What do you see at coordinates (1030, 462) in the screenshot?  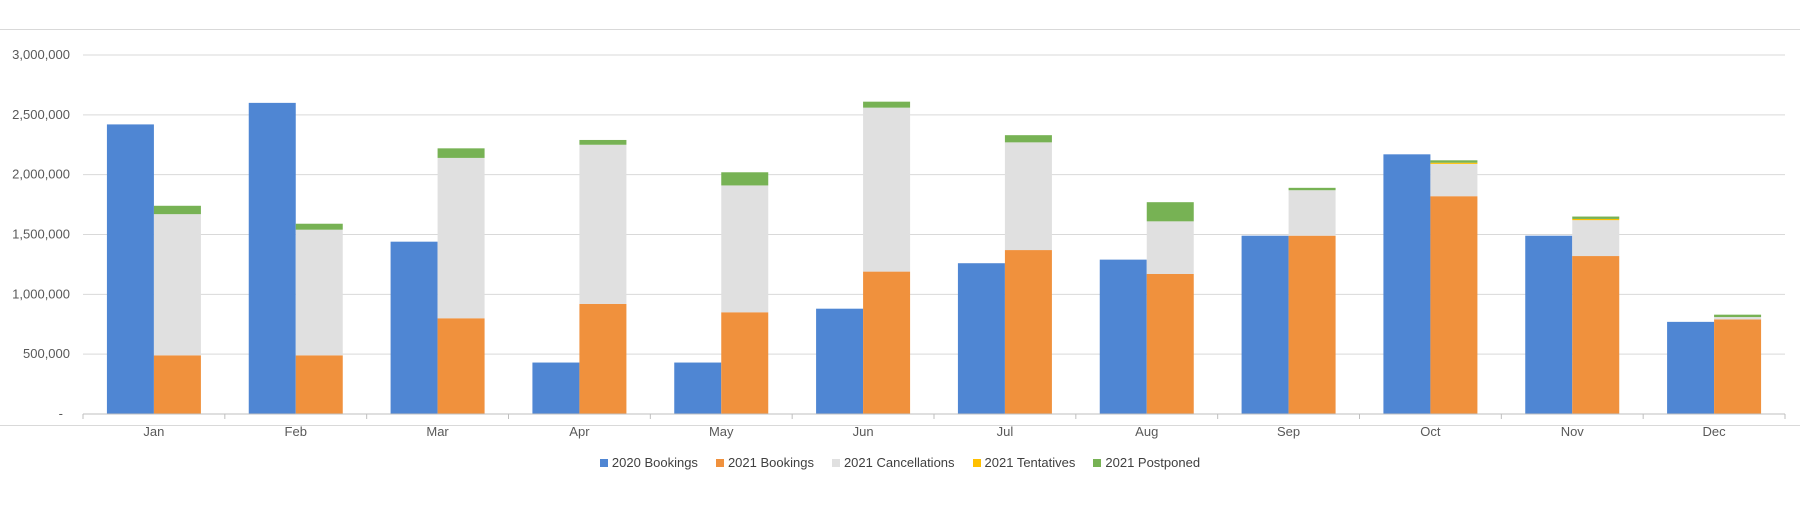 I see `legend-label: 2021 Tentatives` at bounding box center [1030, 462].